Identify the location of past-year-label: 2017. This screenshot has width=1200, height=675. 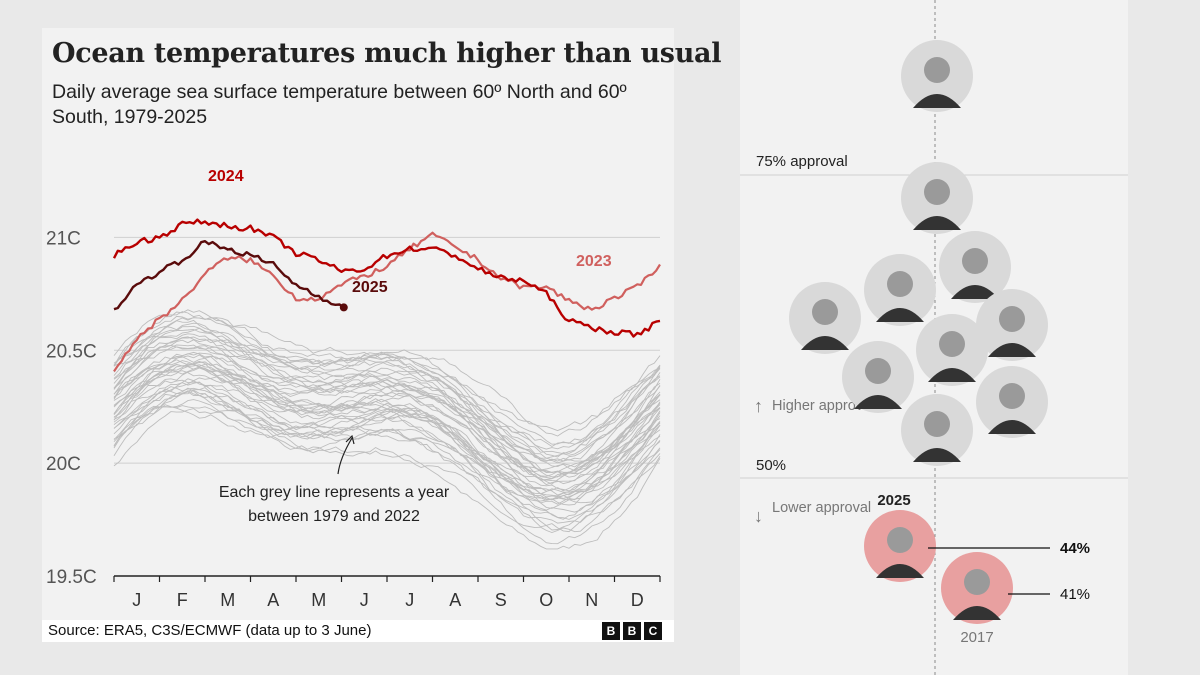
(976, 637).